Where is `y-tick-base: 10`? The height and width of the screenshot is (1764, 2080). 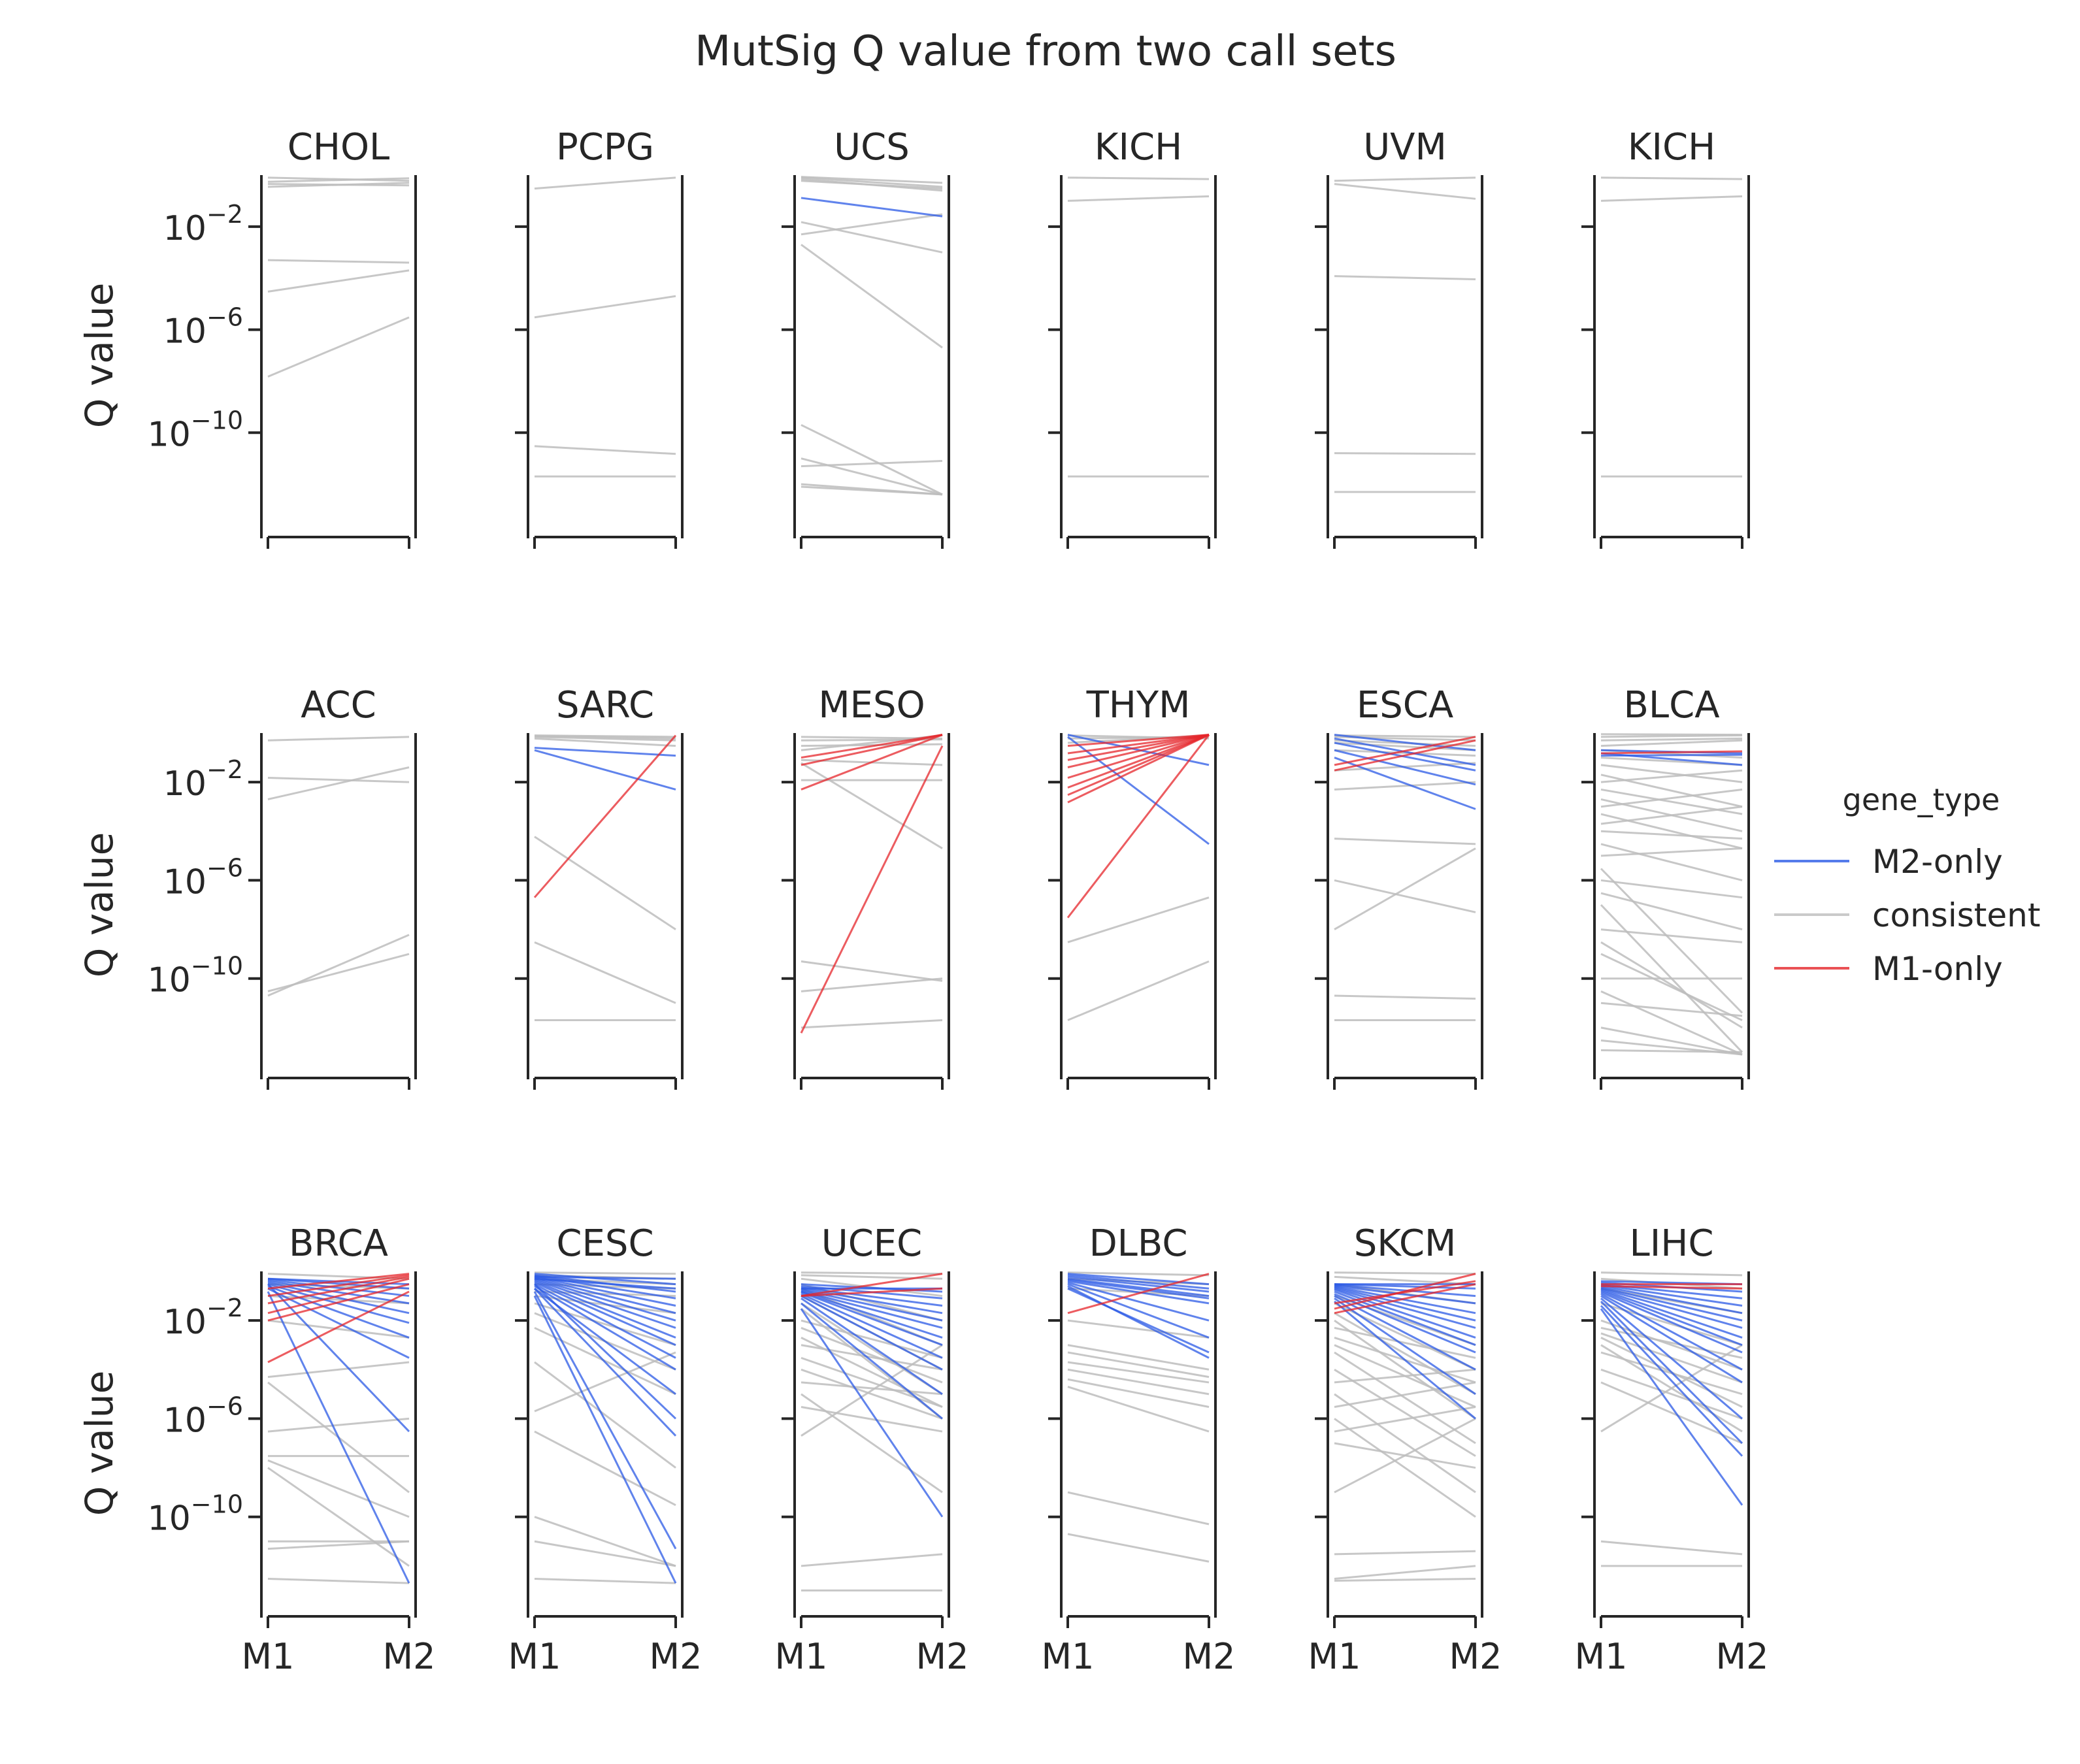 y-tick-base: 10 is located at coordinates (169, 1519).